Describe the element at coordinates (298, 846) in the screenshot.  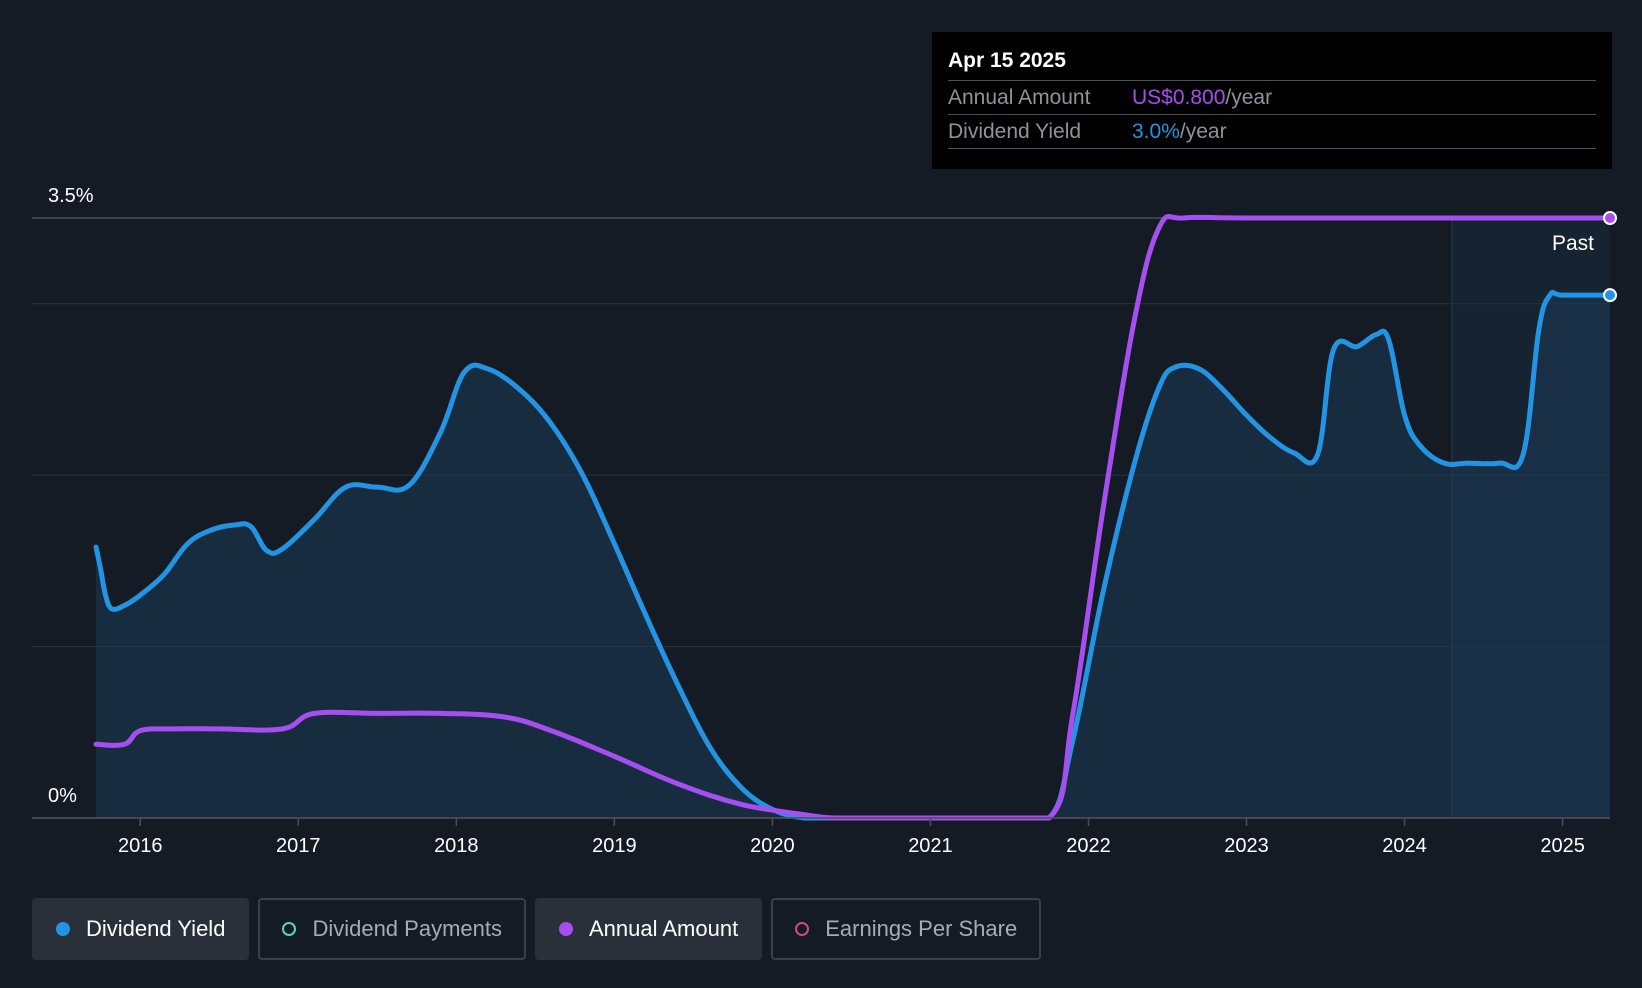
I see `x-tick-label: 2017` at that location.